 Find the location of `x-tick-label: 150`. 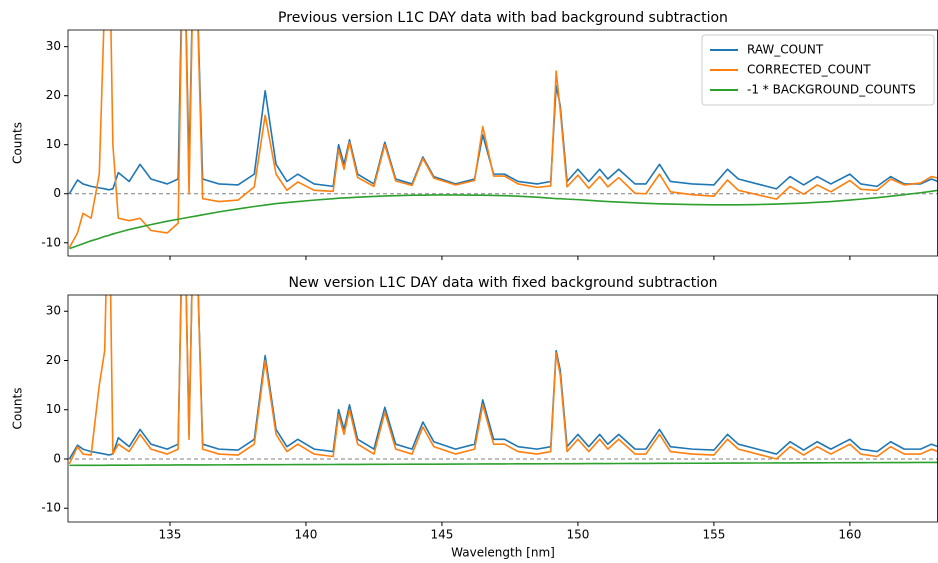

x-tick-label: 150 is located at coordinates (577, 535).